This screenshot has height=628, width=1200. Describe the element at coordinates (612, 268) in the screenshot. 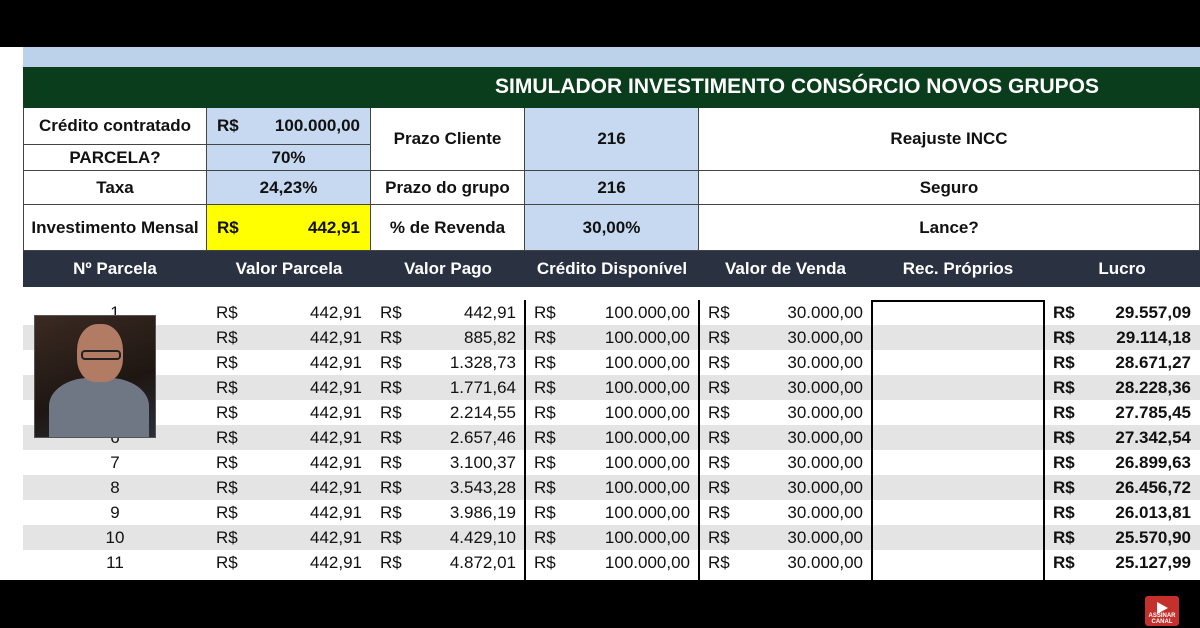

I see `col-header-credito: Crédito Disponível` at that location.